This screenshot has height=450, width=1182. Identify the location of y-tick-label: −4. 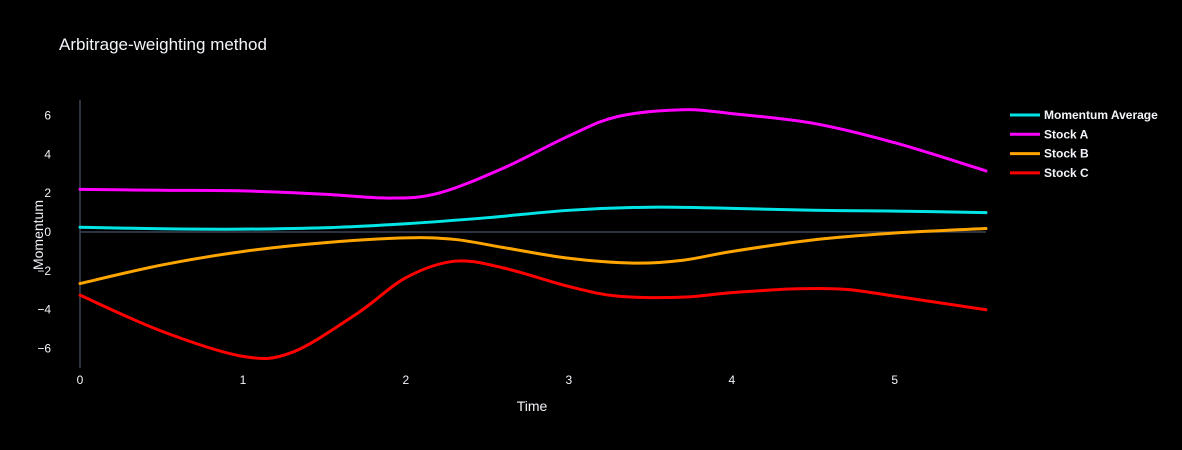
(44, 310).